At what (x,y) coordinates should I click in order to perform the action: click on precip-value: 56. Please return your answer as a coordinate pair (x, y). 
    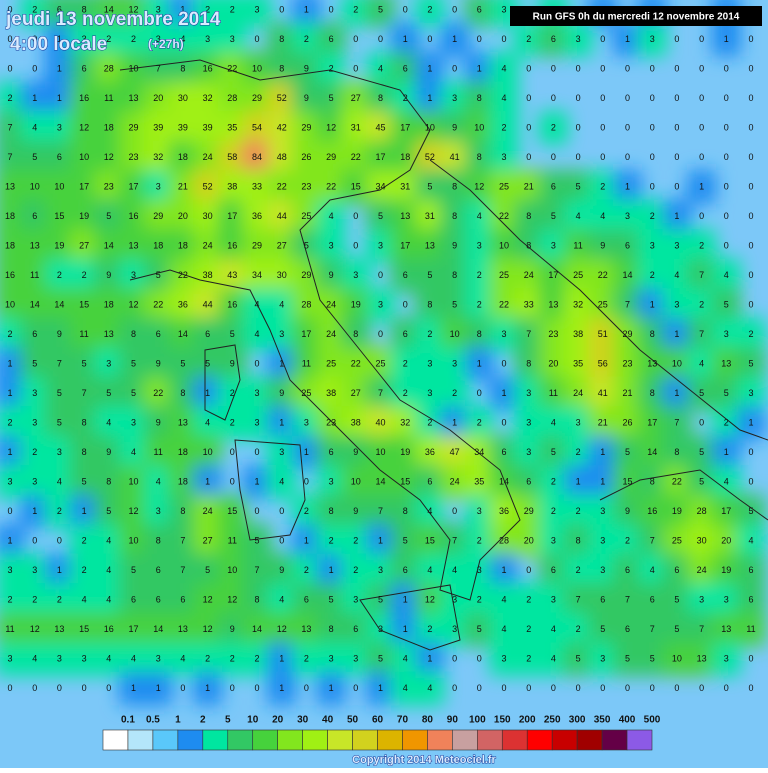
    Looking at the image, I should click on (603, 363).